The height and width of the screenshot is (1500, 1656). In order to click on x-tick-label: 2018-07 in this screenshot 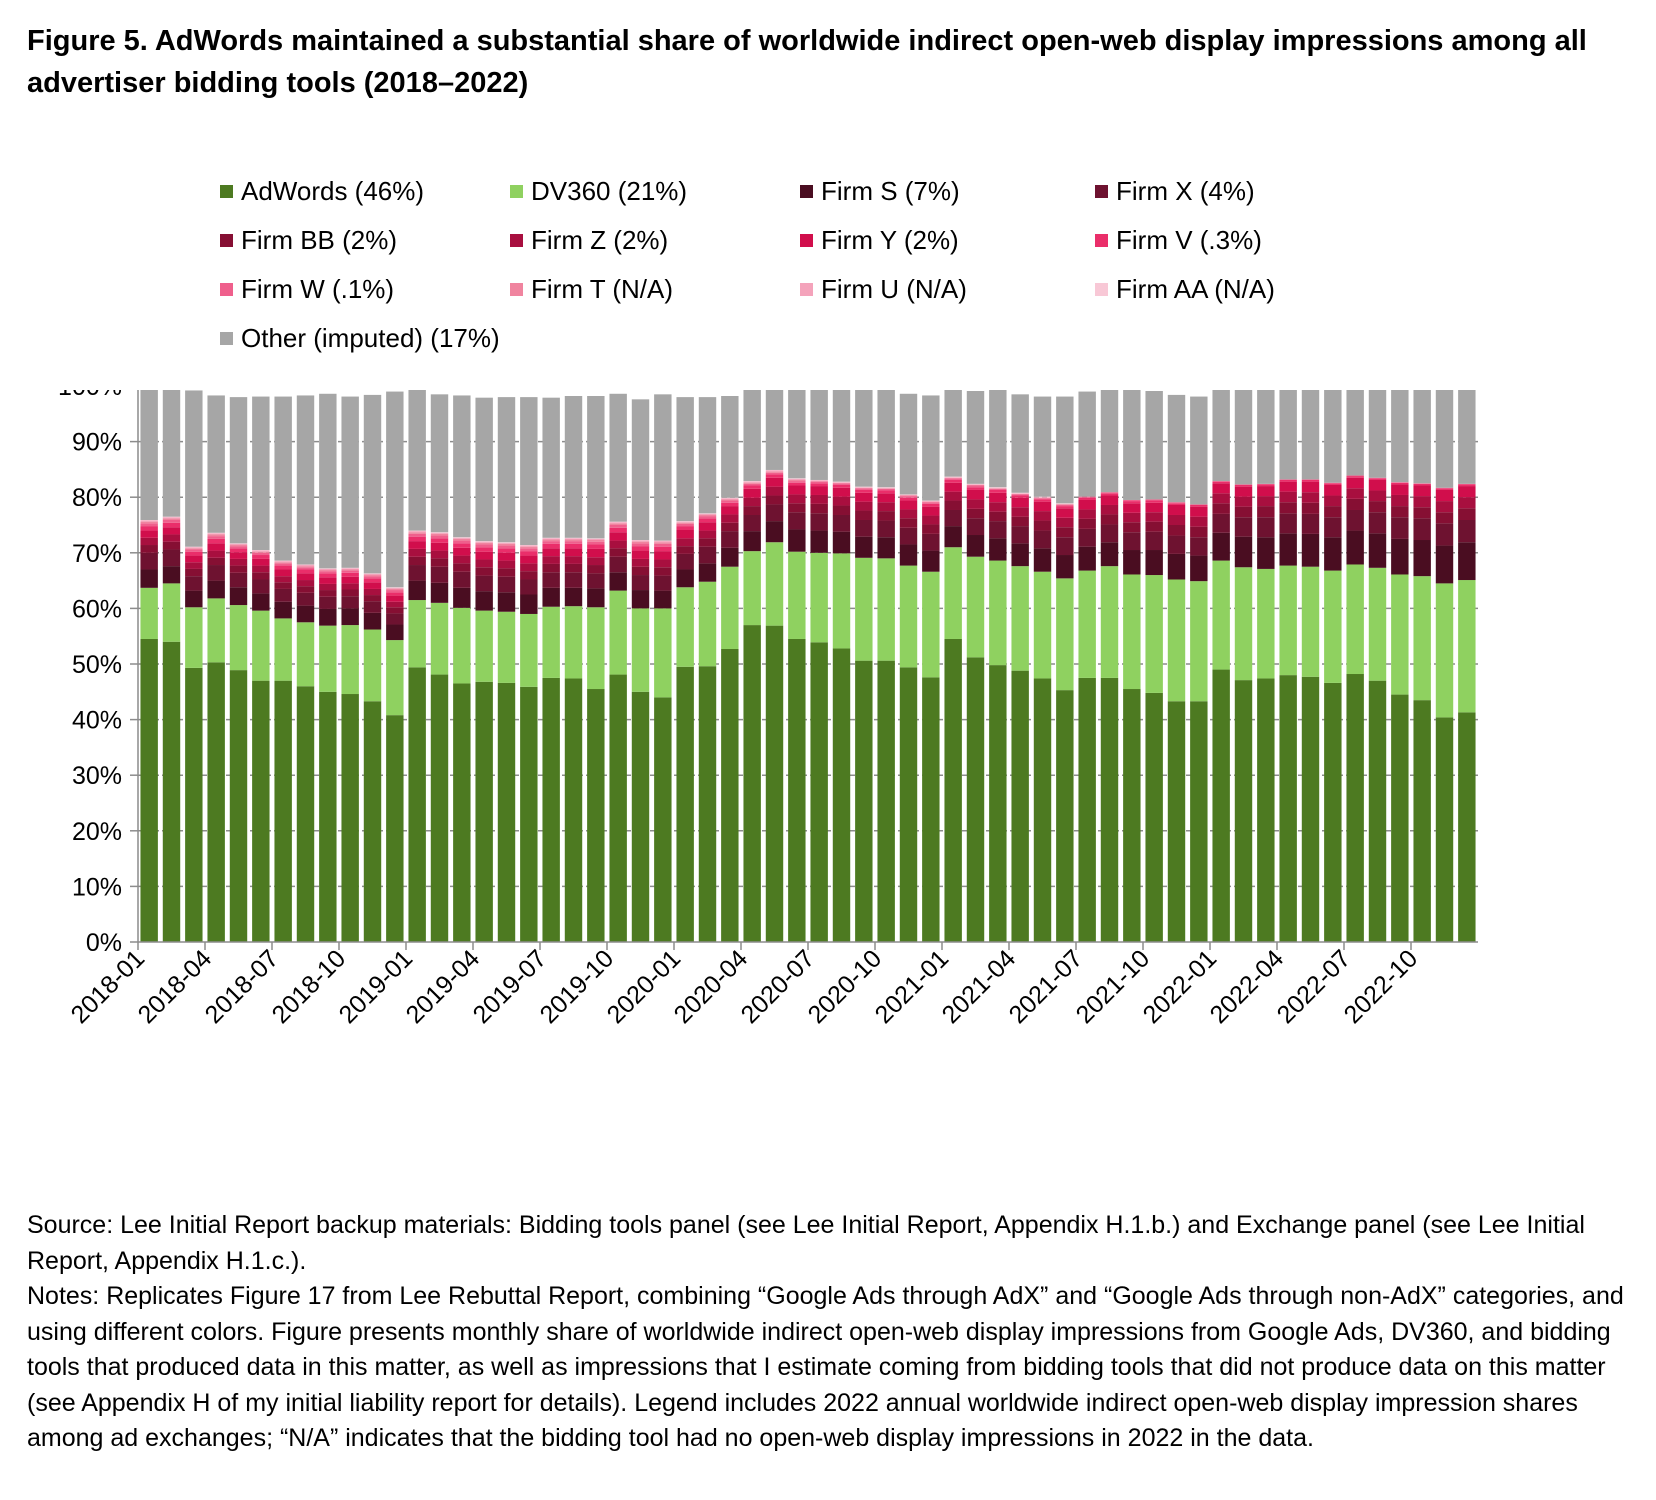, I will do `click(242, 986)`.